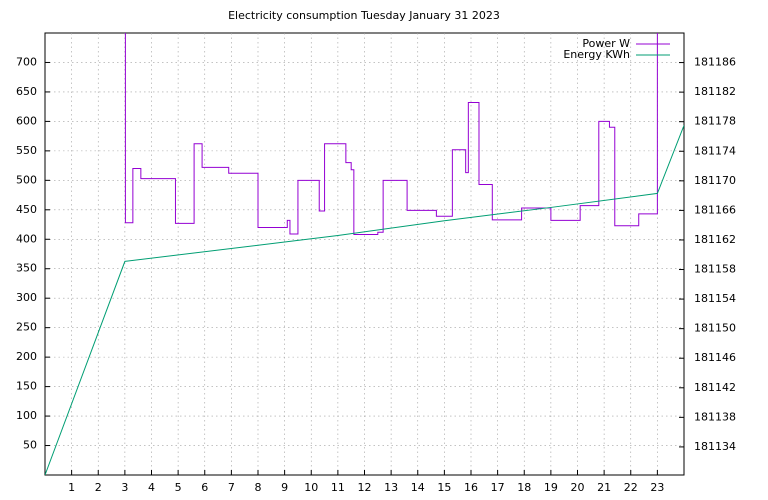 This screenshot has width=768, height=500. Describe the element at coordinates (578, 487) in the screenshot. I see `x-tick-label: 20` at that location.